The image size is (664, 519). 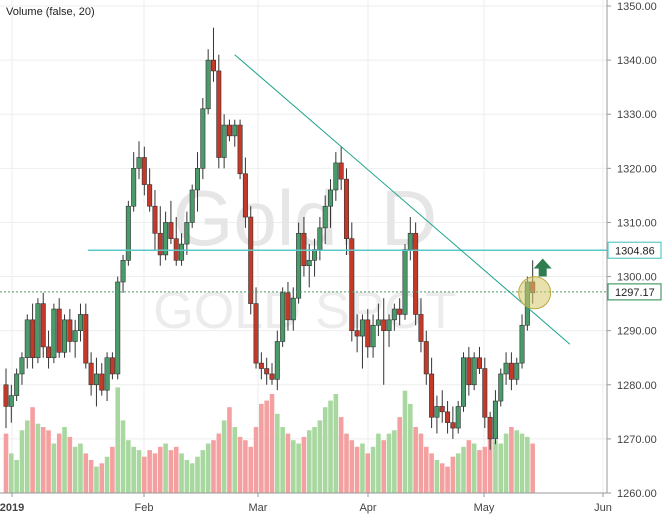 I want to click on up-arrow-icon, so click(x=542, y=267).